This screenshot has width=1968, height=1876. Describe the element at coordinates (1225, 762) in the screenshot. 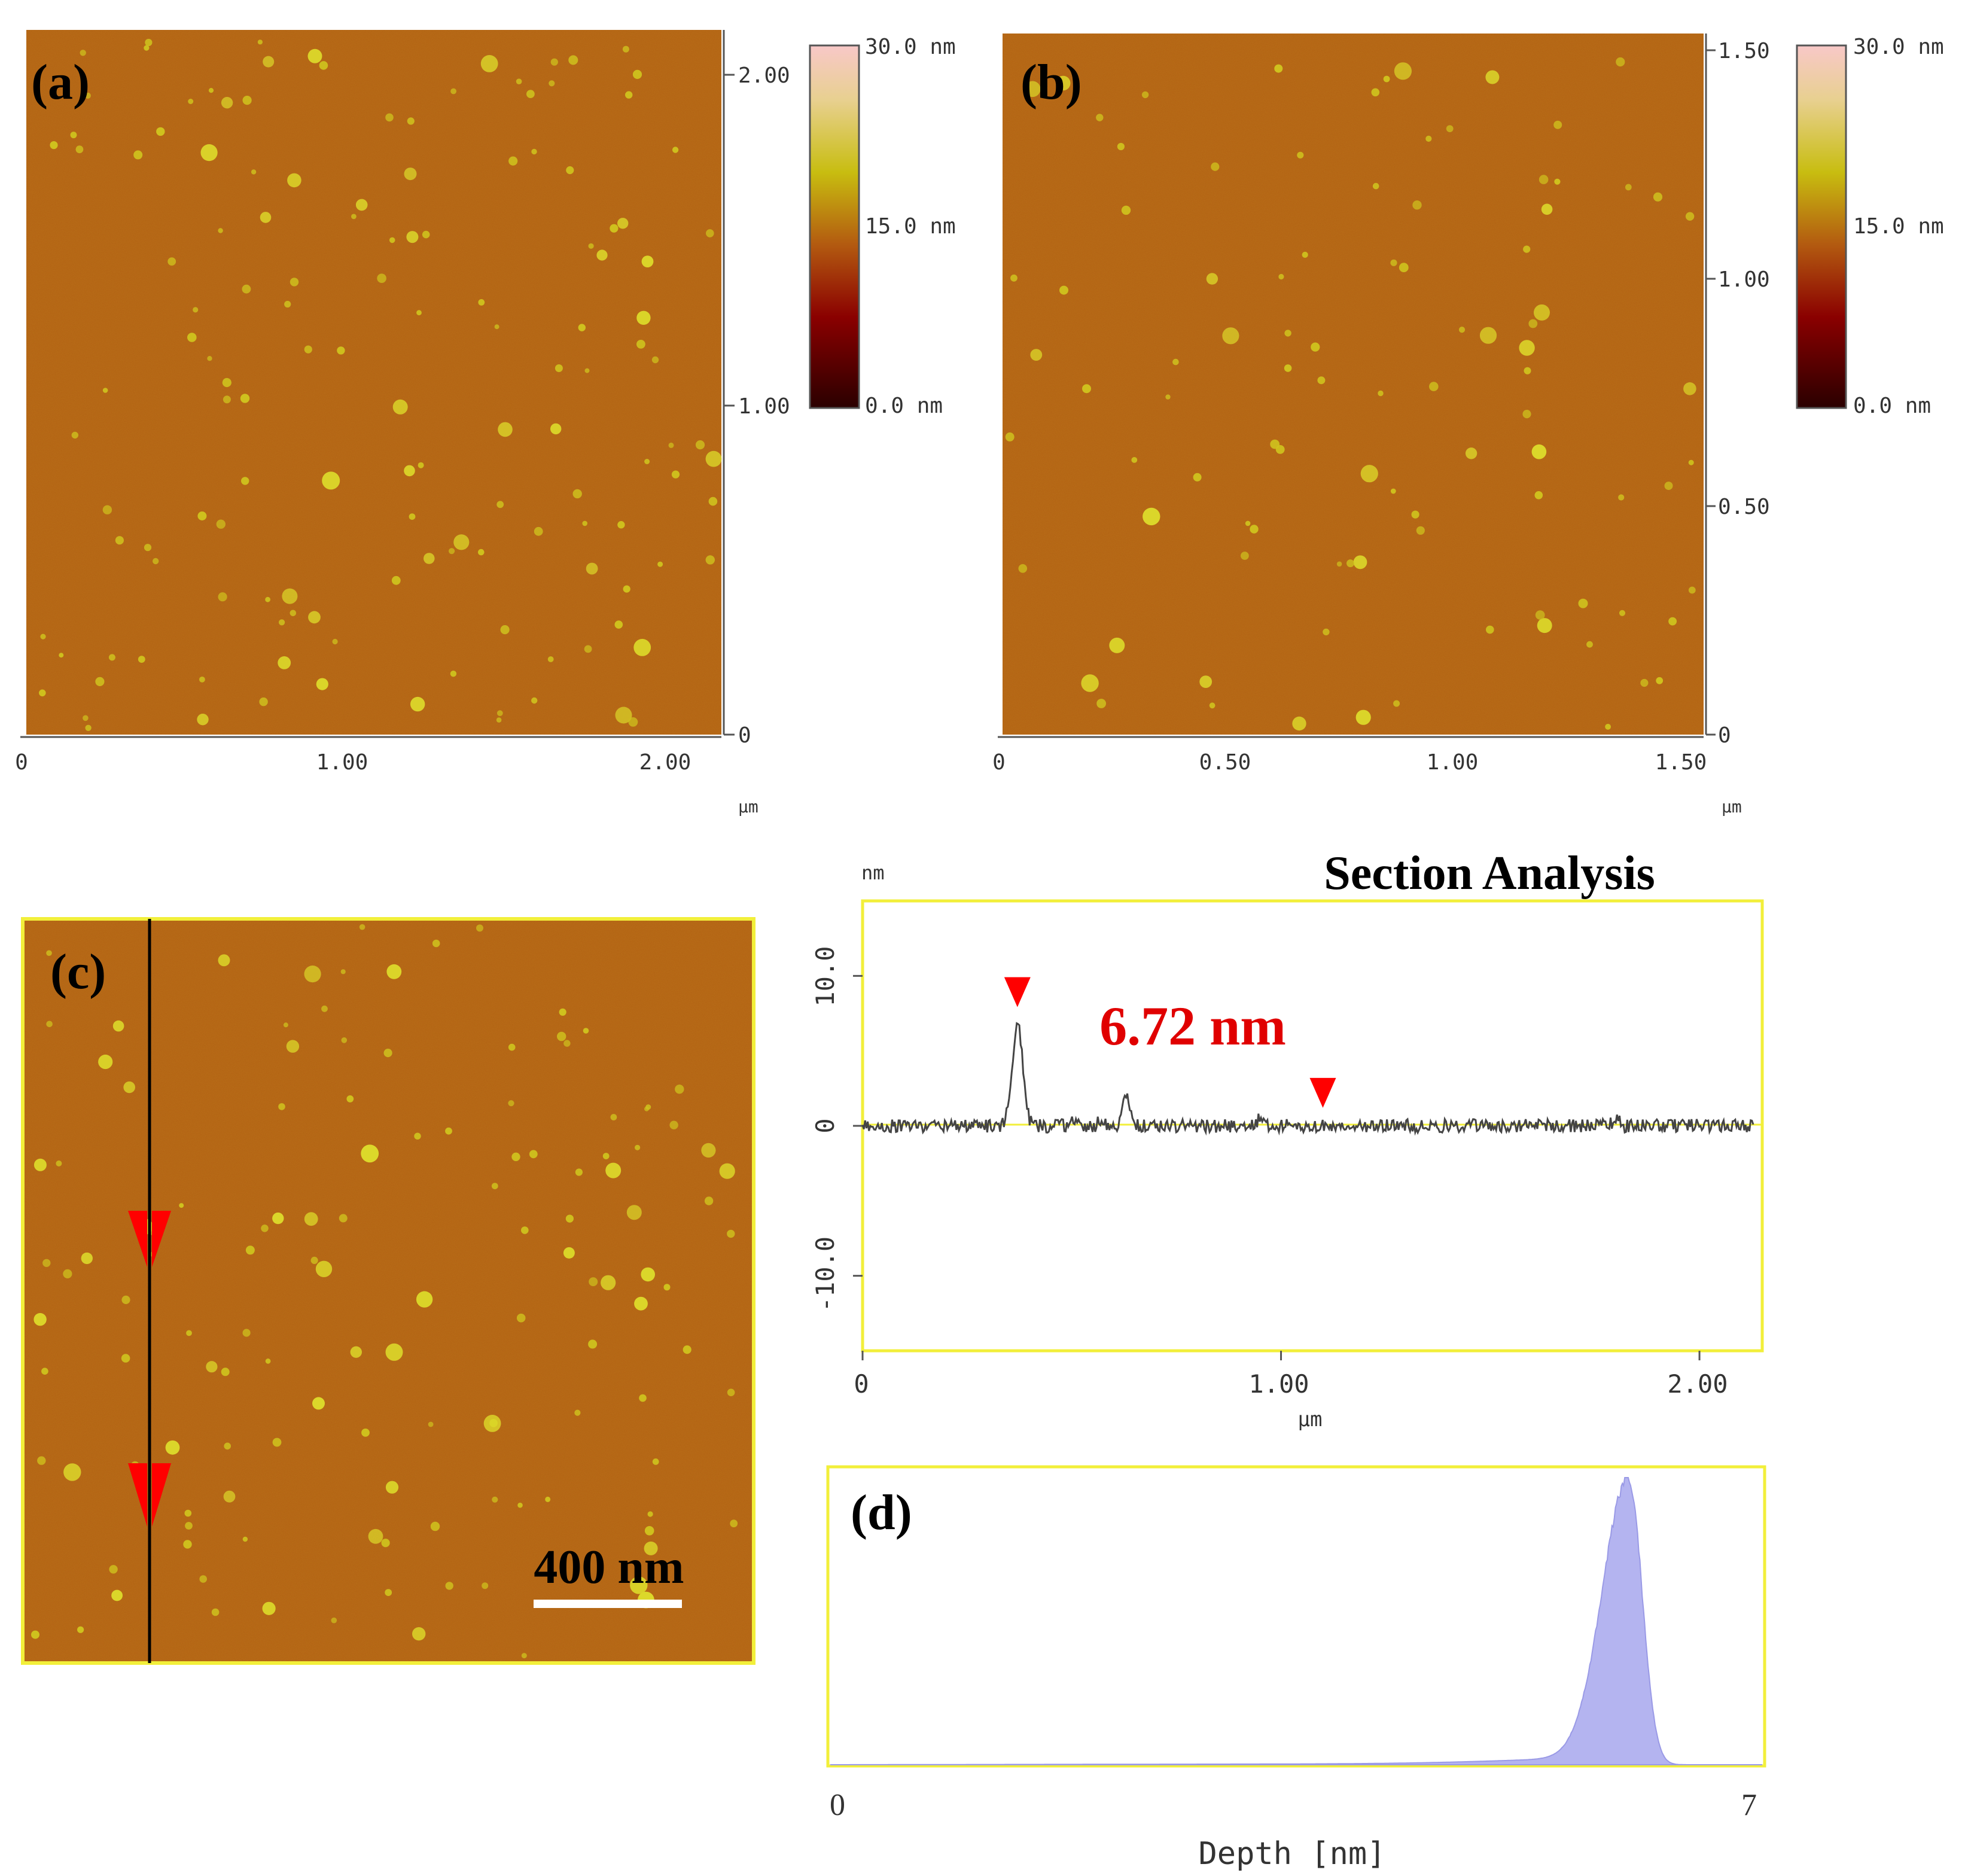

I see `x-tick-label-b-1: 0.50` at that location.